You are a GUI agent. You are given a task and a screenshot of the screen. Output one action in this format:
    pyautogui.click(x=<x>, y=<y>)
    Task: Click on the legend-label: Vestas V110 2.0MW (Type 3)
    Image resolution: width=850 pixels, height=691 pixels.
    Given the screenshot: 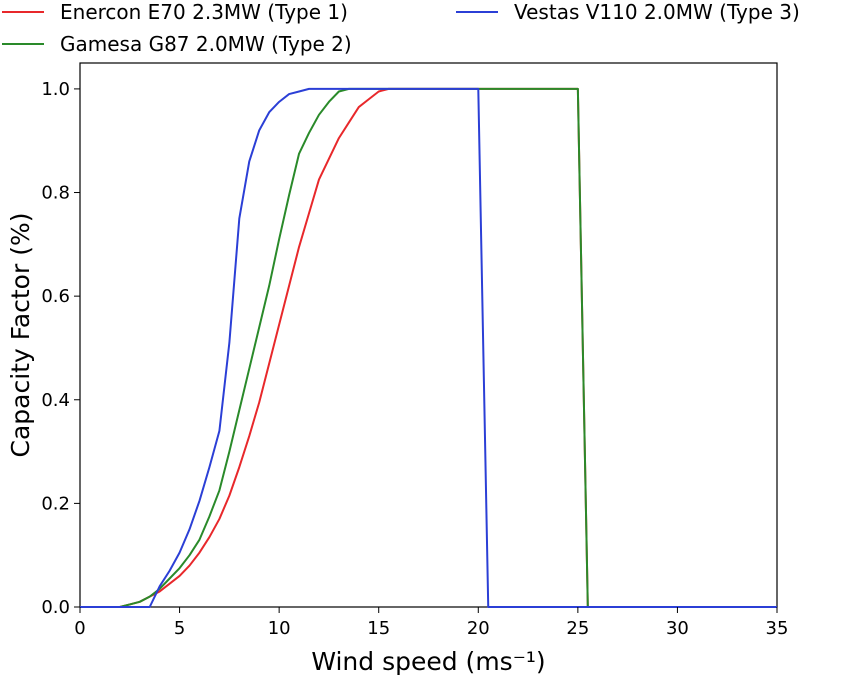 What is the action you would take?
    pyautogui.click(x=657, y=12)
    